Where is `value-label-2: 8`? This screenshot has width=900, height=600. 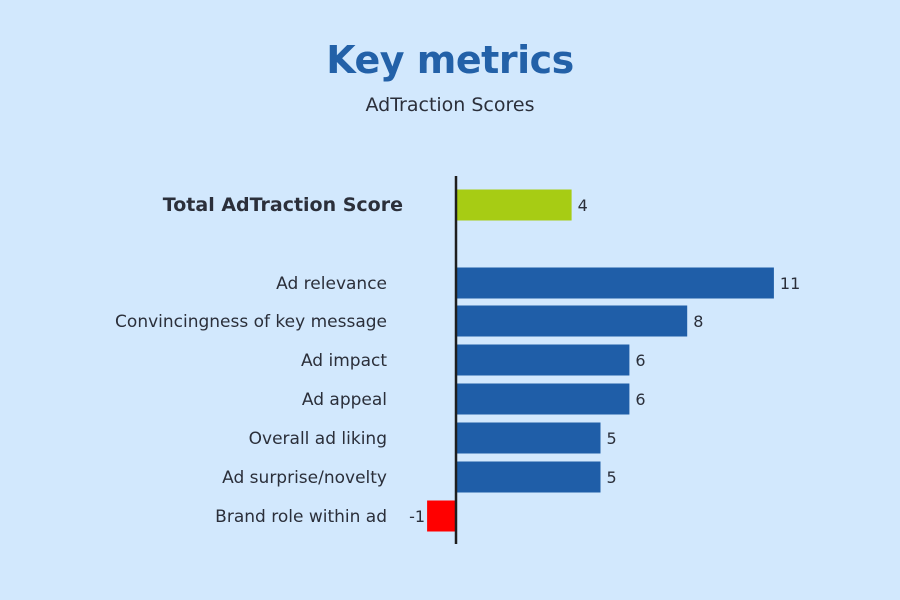
value-label-2: 8 is located at coordinates (698, 321).